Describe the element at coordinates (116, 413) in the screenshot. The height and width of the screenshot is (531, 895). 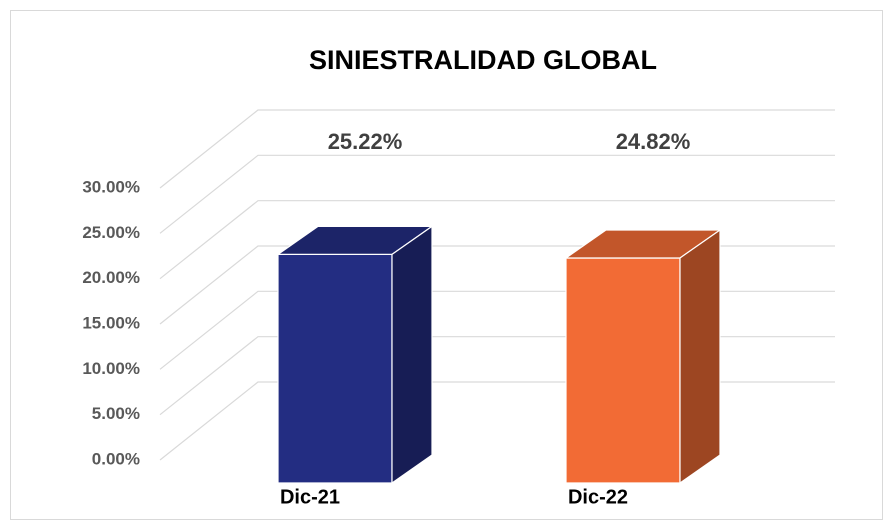
I see `y-tick-label: 5.00%` at that location.